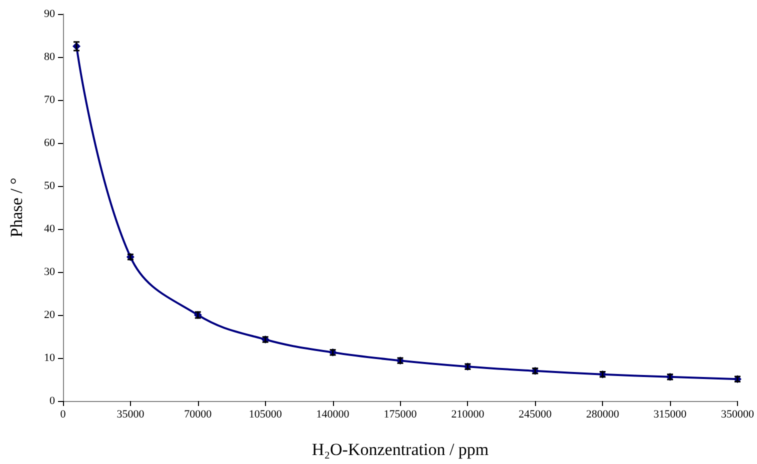  Describe the element at coordinates (603, 414) in the screenshot. I see `x-tick-label: 280000` at that location.